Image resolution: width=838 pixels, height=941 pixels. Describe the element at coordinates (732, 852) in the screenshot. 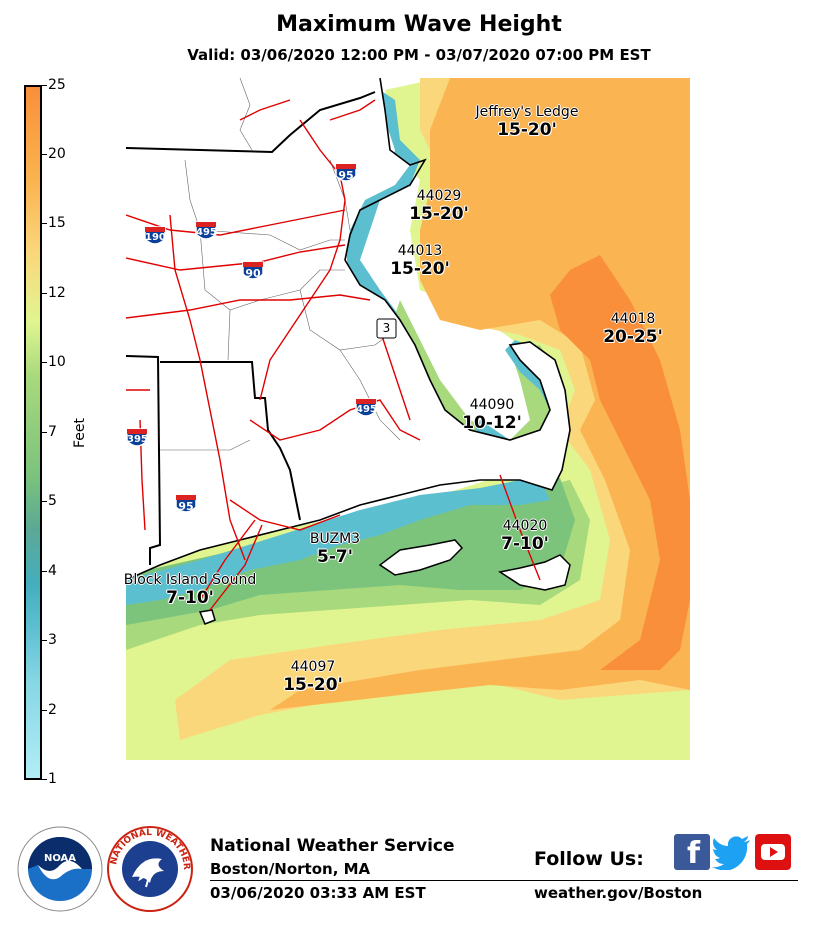

I see `twitter-icon` at that location.